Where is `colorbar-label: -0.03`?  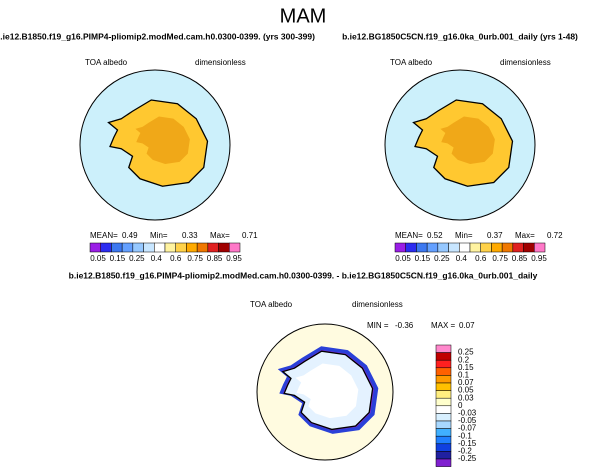 colorbar-label: -0.03 is located at coordinates (467, 413).